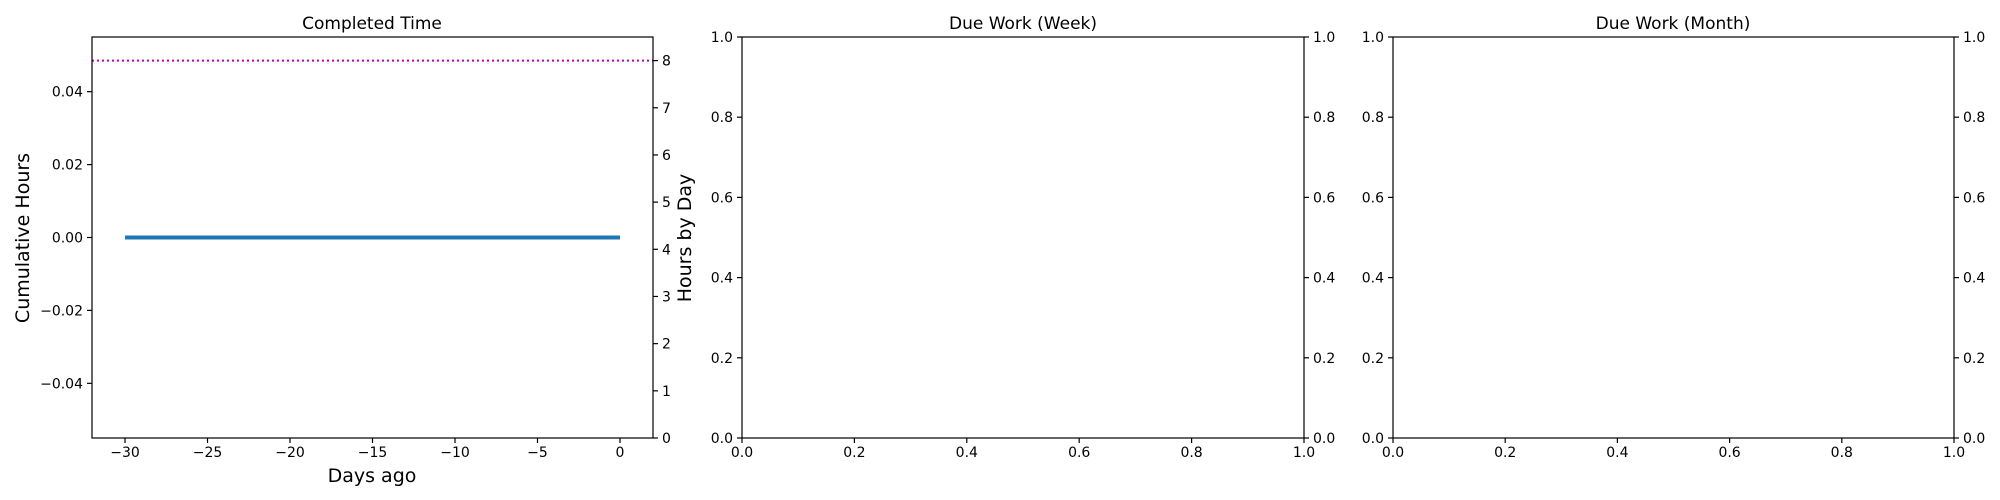 This screenshot has width=2000, height=500. I want to click on y-right-tick-label: 6, so click(666, 156).